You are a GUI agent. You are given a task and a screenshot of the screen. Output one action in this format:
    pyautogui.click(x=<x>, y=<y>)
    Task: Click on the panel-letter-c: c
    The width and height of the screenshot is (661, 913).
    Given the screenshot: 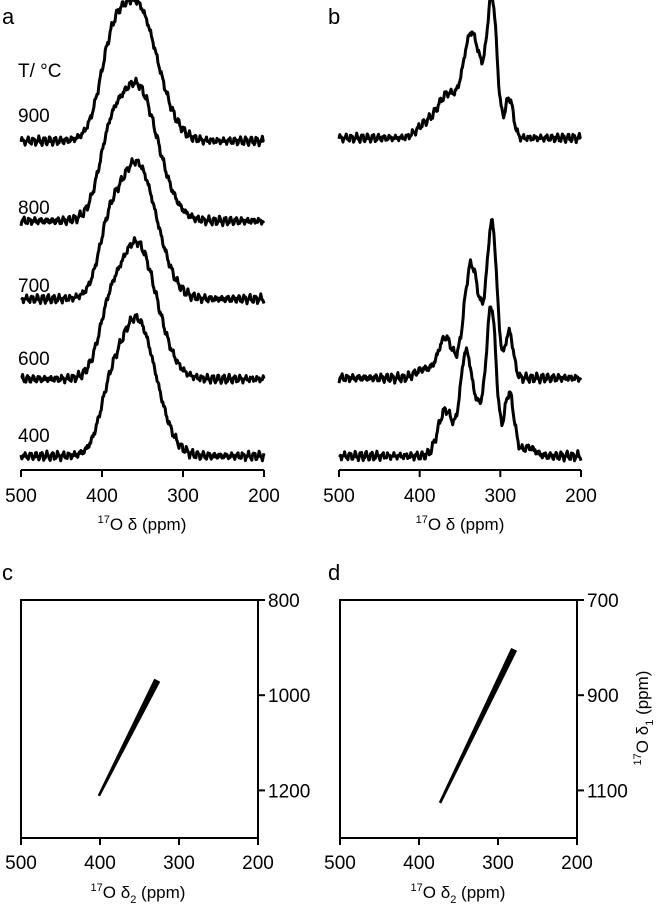 What is the action you would take?
    pyautogui.click(x=7, y=572)
    